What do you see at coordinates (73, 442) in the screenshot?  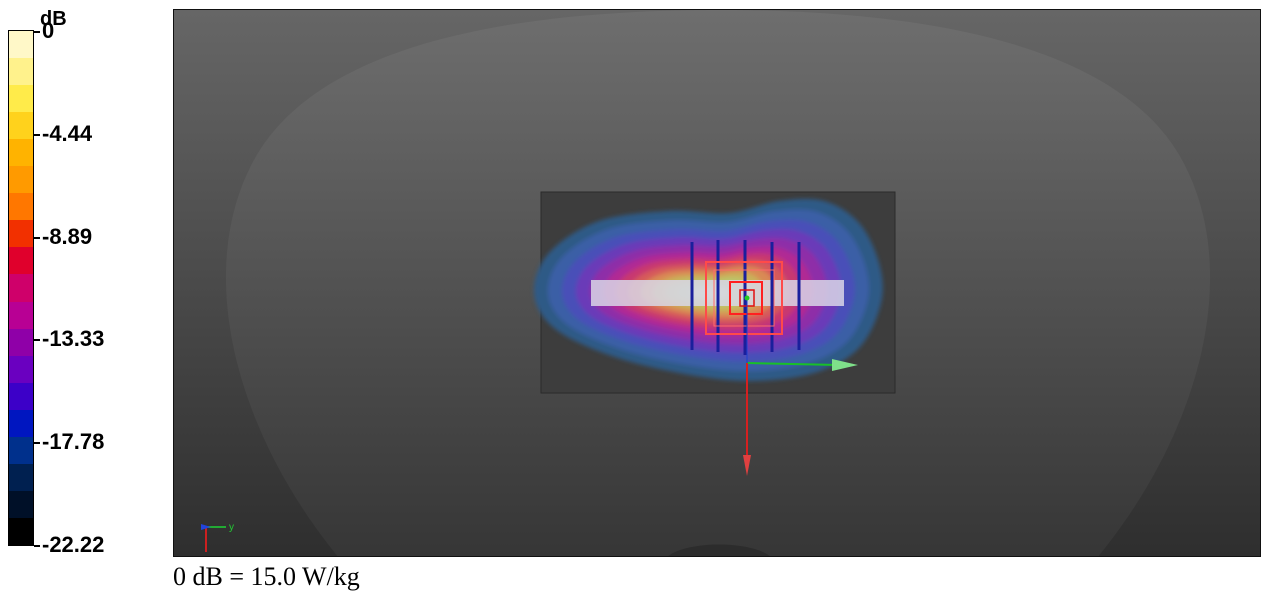 I see `colorbar-tick-label: -17.78` at bounding box center [73, 442].